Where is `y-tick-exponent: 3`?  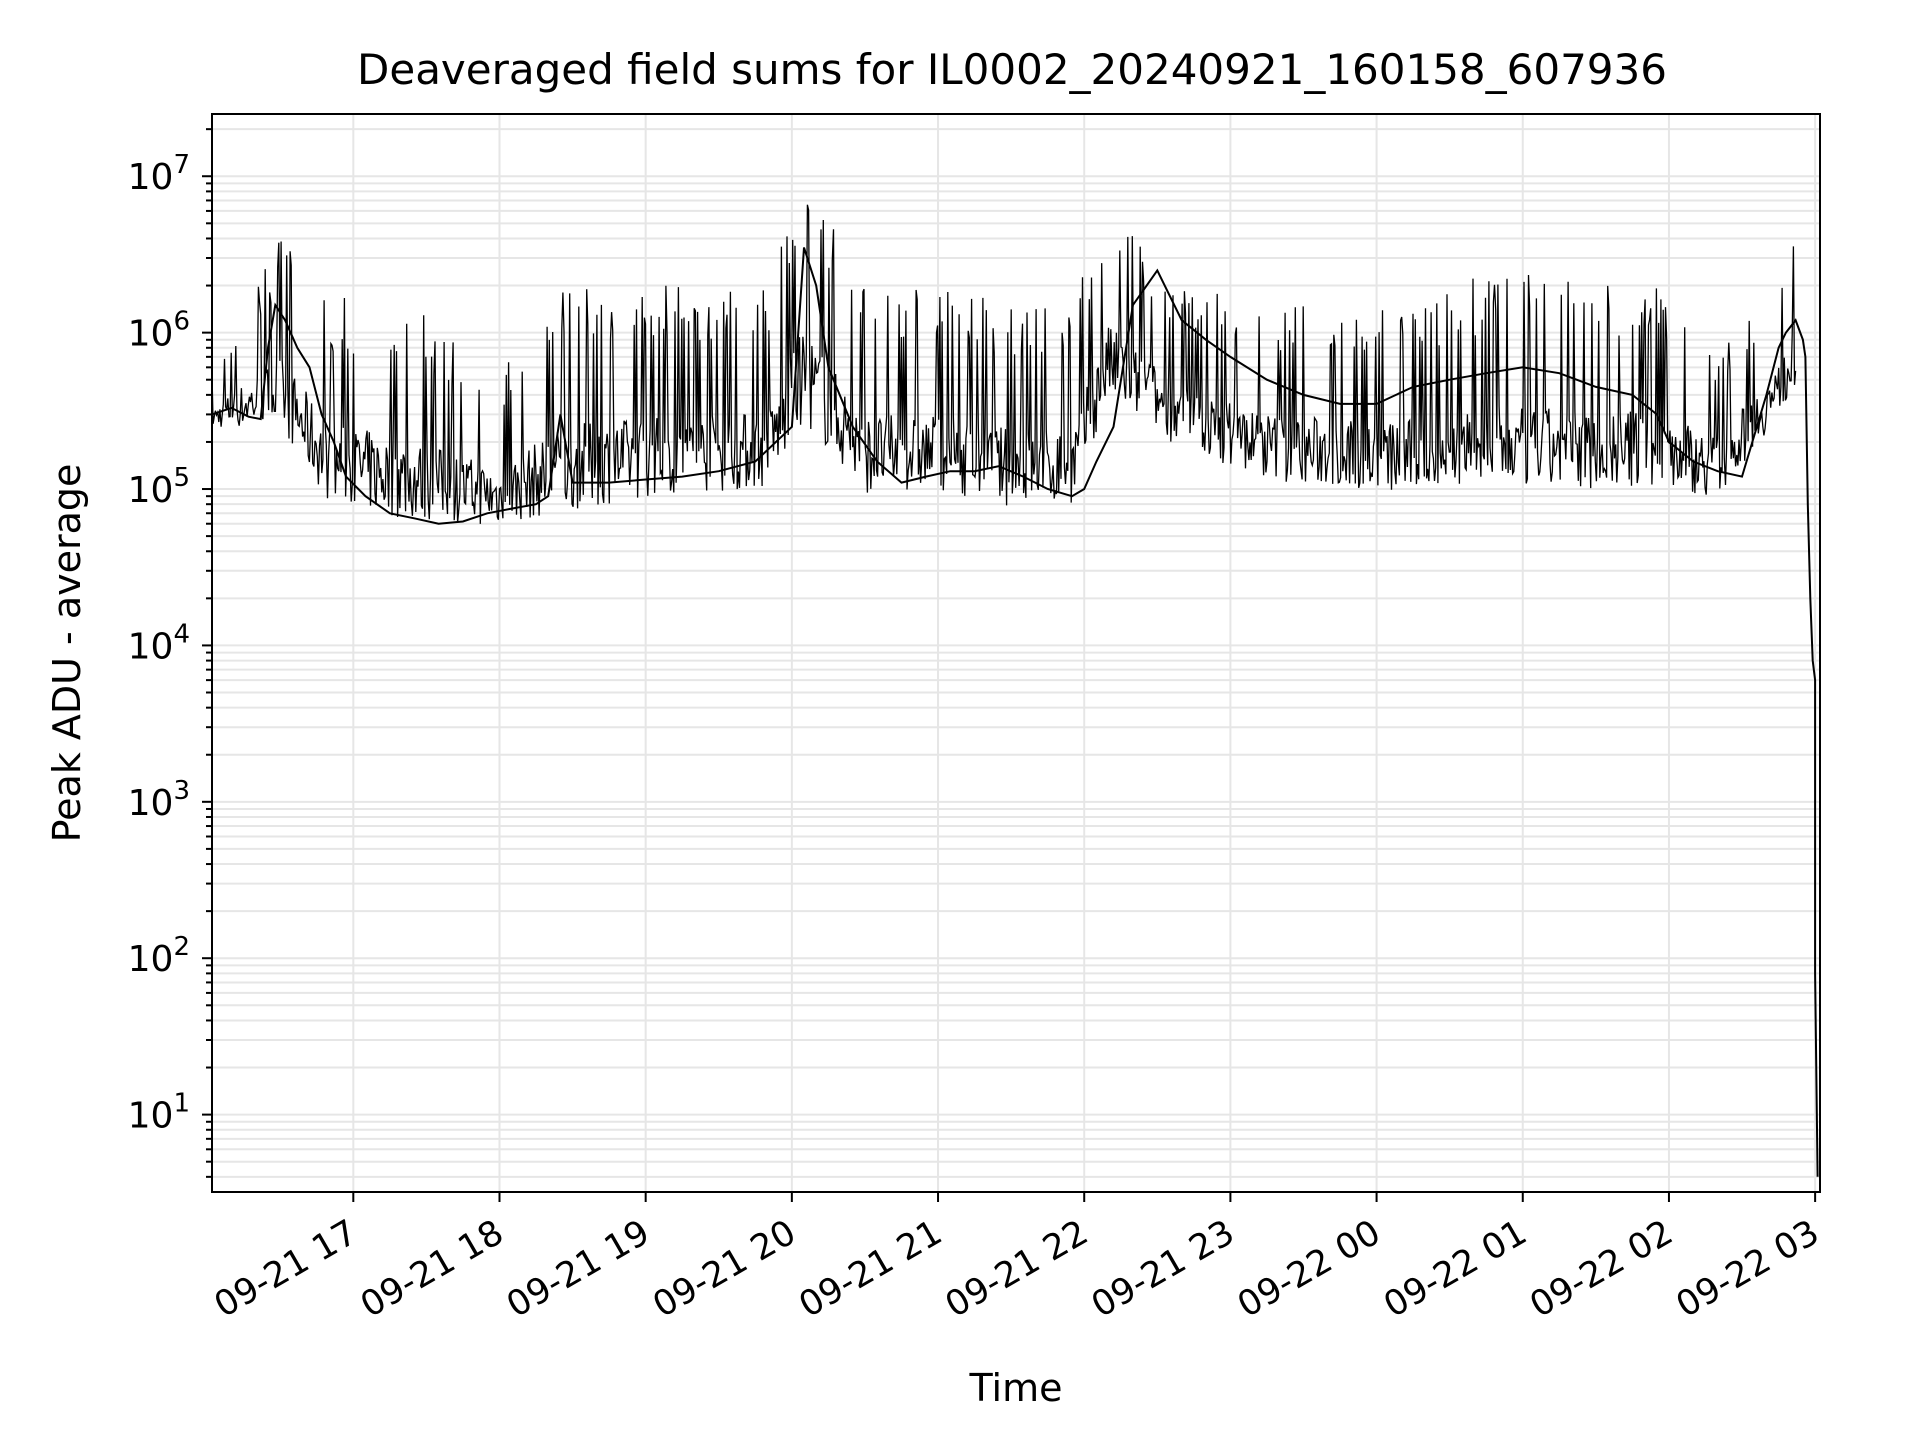
y-tick-exponent: 3 is located at coordinates (181, 791).